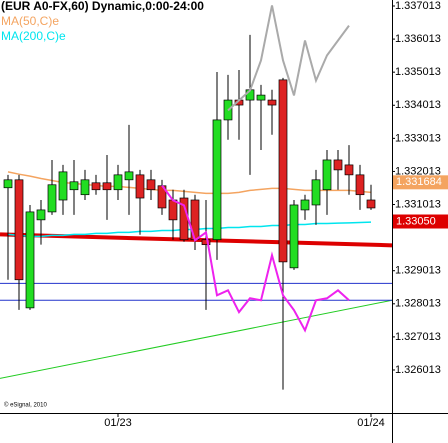 The image size is (448, 443). Describe the element at coordinates (418, 171) in the screenshot. I see `y-tick-label: 1.332013` at that location.